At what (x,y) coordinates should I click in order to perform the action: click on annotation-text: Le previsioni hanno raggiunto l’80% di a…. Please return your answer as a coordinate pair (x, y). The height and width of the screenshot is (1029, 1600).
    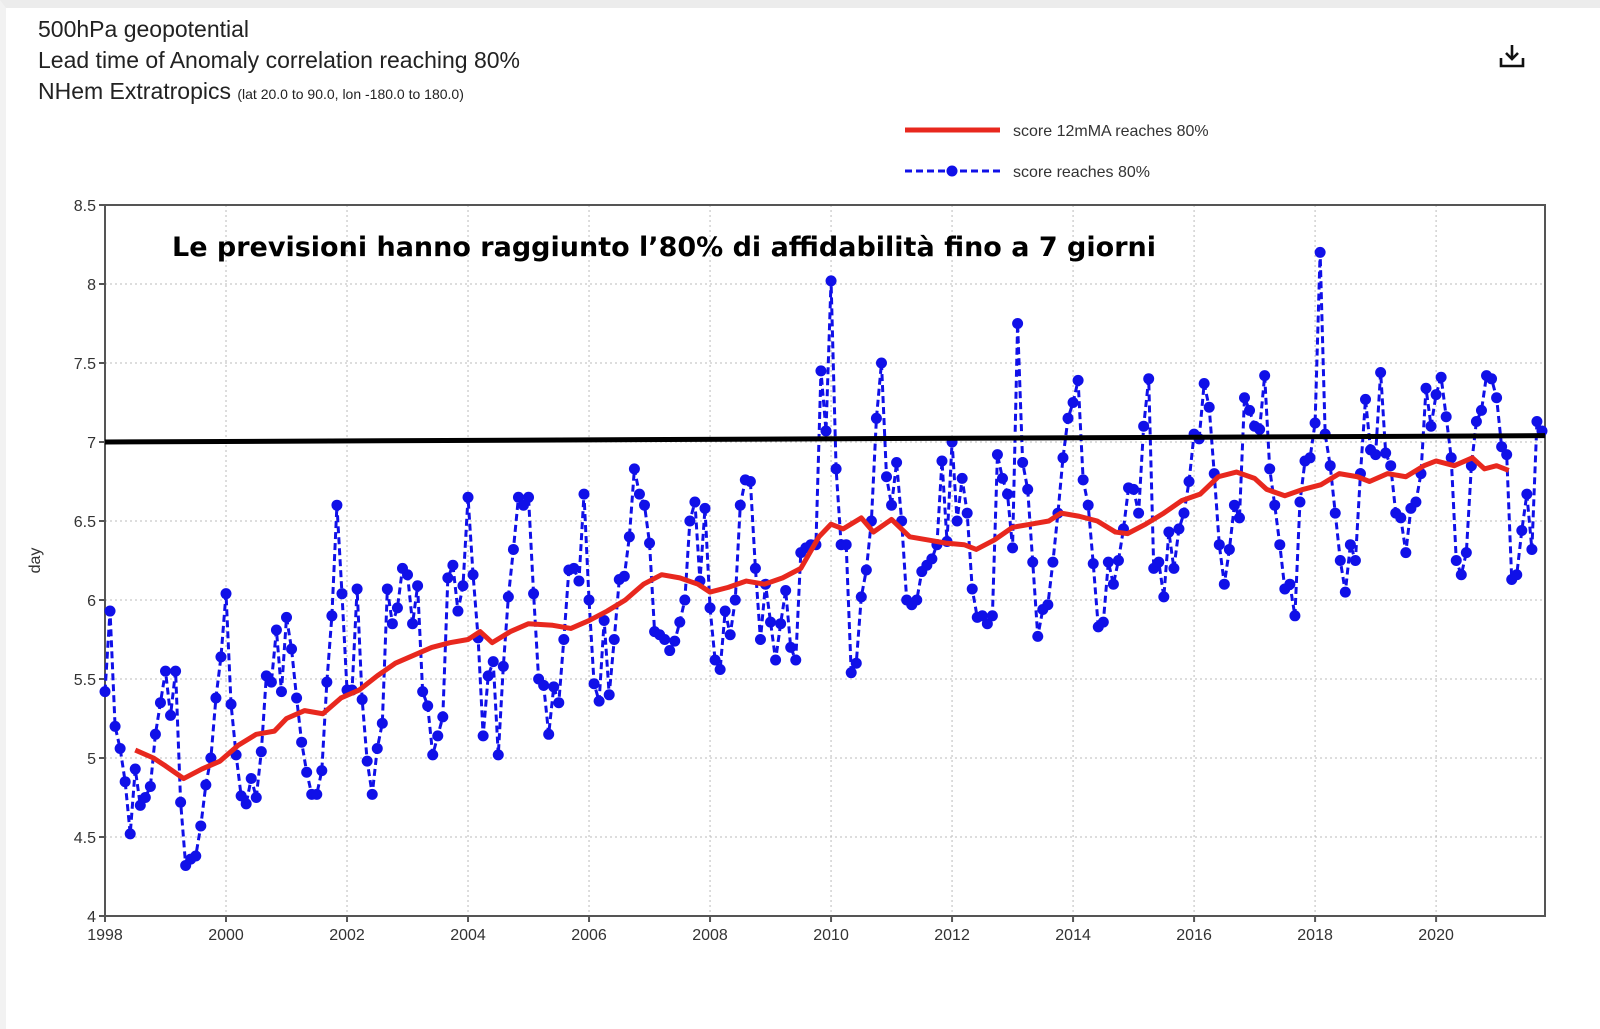
    Looking at the image, I should click on (664, 247).